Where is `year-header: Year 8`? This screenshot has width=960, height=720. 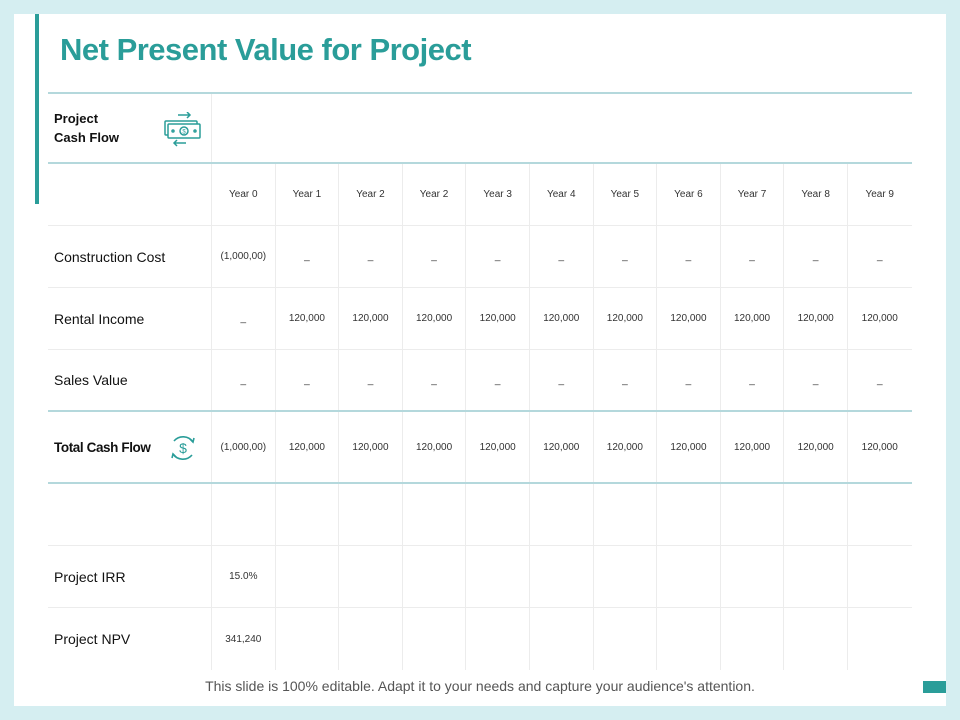 year-header: Year 8 is located at coordinates (816, 194).